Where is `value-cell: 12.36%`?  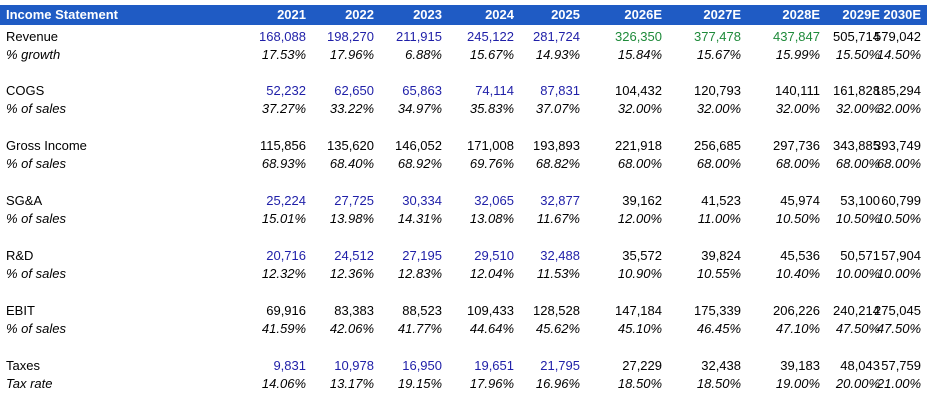 value-cell: 12.36% is located at coordinates (351, 273).